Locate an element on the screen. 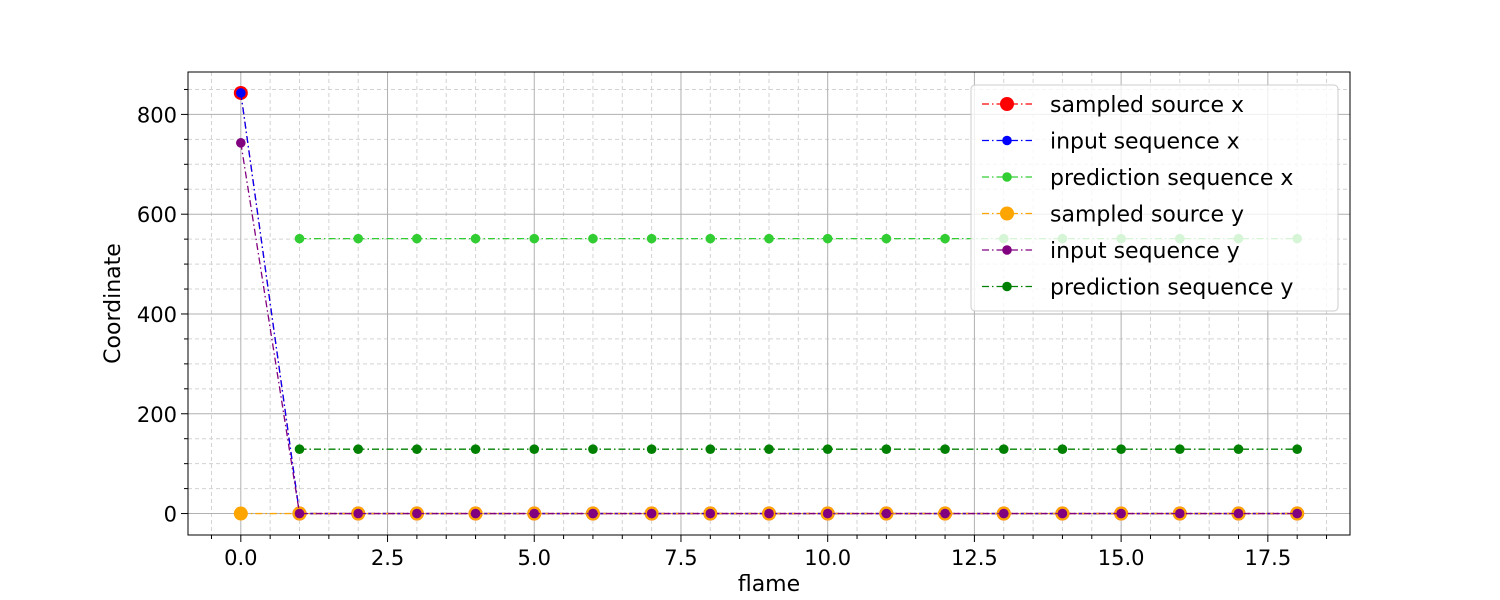 The width and height of the screenshot is (1500, 600). y-tick-label: 0 is located at coordinates (170, 515).